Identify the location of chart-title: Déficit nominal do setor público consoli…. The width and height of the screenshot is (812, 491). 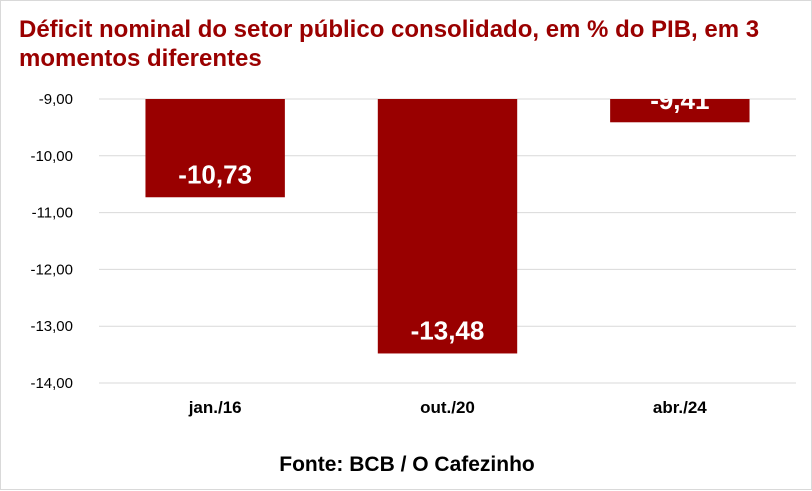
(389, 44).